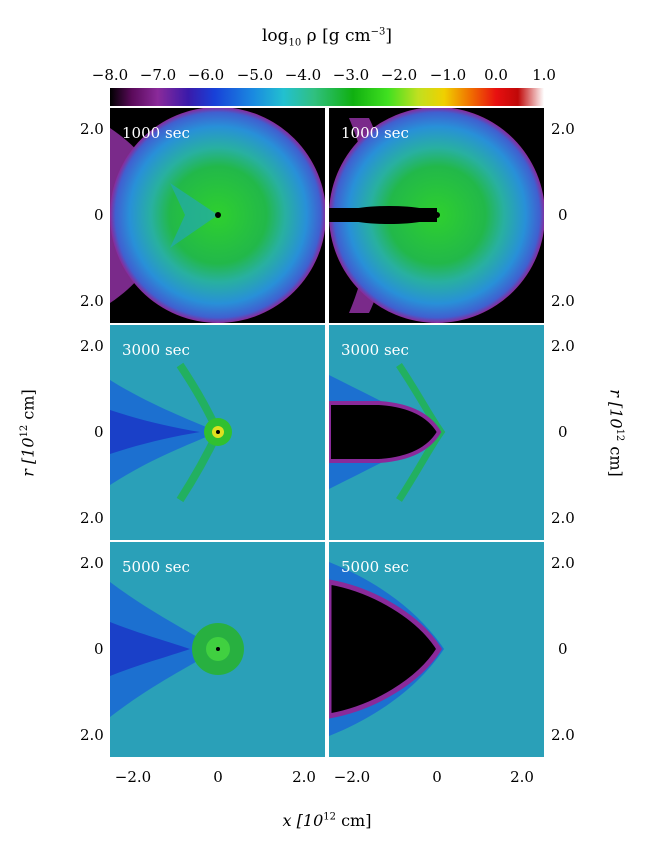 This screenshot has height=867, width=654. Describe the element at coordinates (217, 215) in the screenshot. I see `panel-1000s-left: 1000 sec` at that location.